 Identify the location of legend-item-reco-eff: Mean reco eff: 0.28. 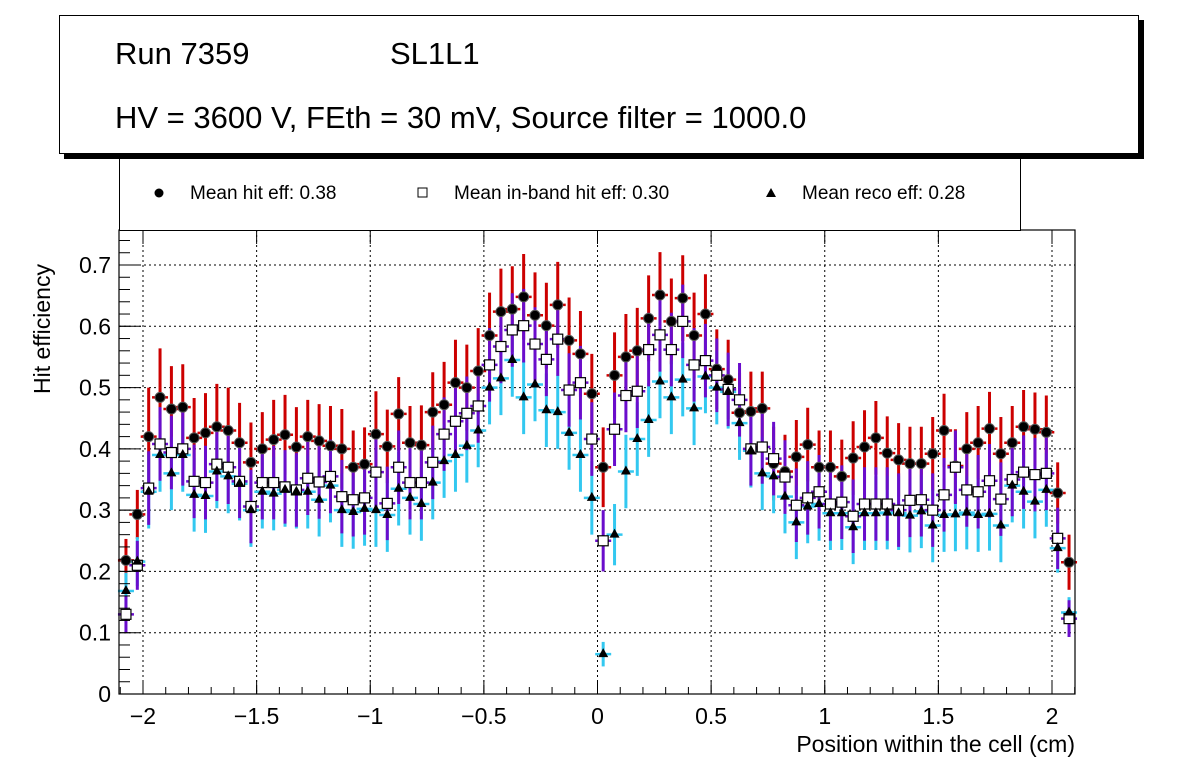
(862, 194).